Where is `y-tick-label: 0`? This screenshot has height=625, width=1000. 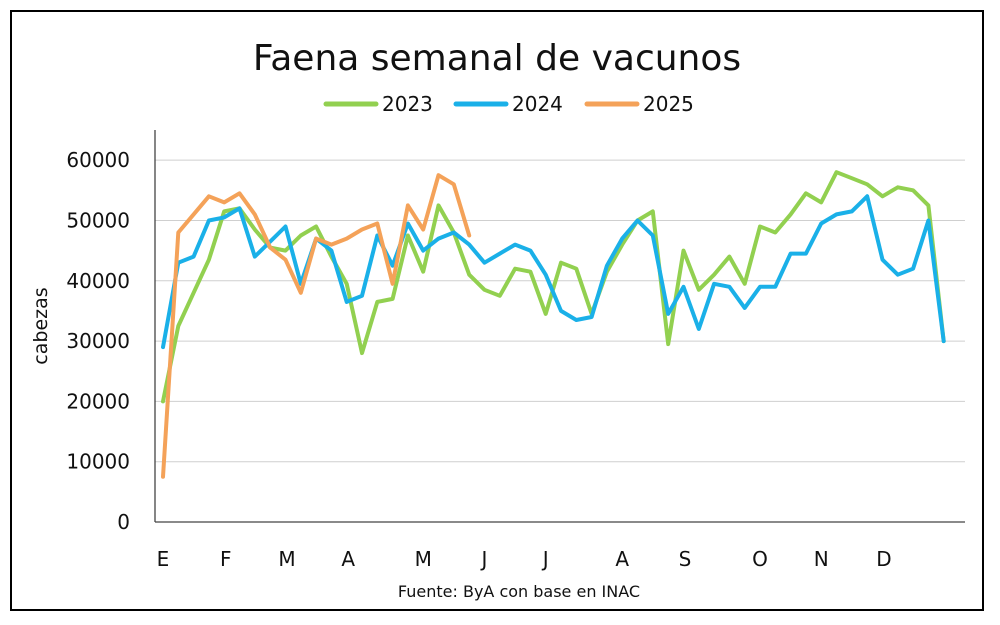 y-tick-label: 0 is located at coordinates (123, 522).